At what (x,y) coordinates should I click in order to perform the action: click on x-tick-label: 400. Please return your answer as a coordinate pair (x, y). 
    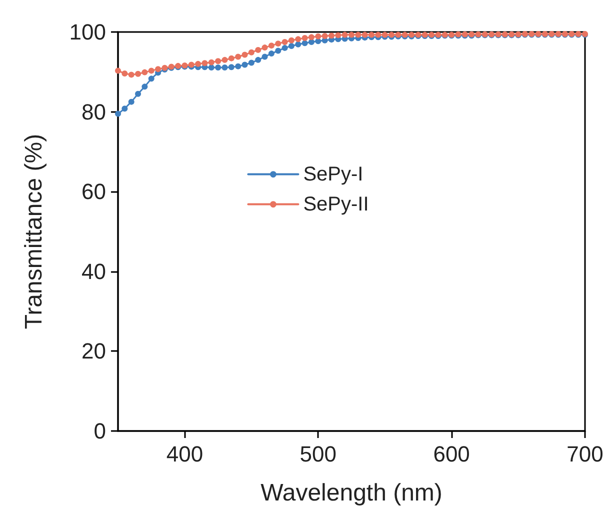
    Looking at the image, I should click on (185, 454).